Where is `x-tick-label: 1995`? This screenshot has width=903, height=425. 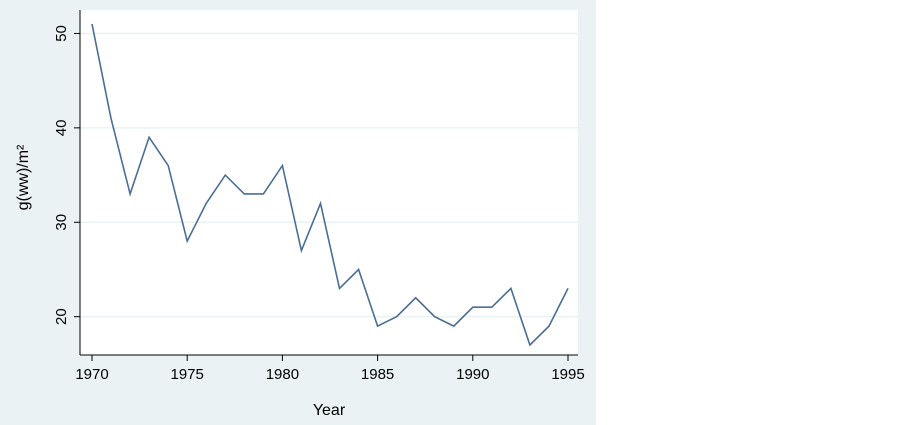
x-tick-label: 1995 is located at coordinates (567, 374).